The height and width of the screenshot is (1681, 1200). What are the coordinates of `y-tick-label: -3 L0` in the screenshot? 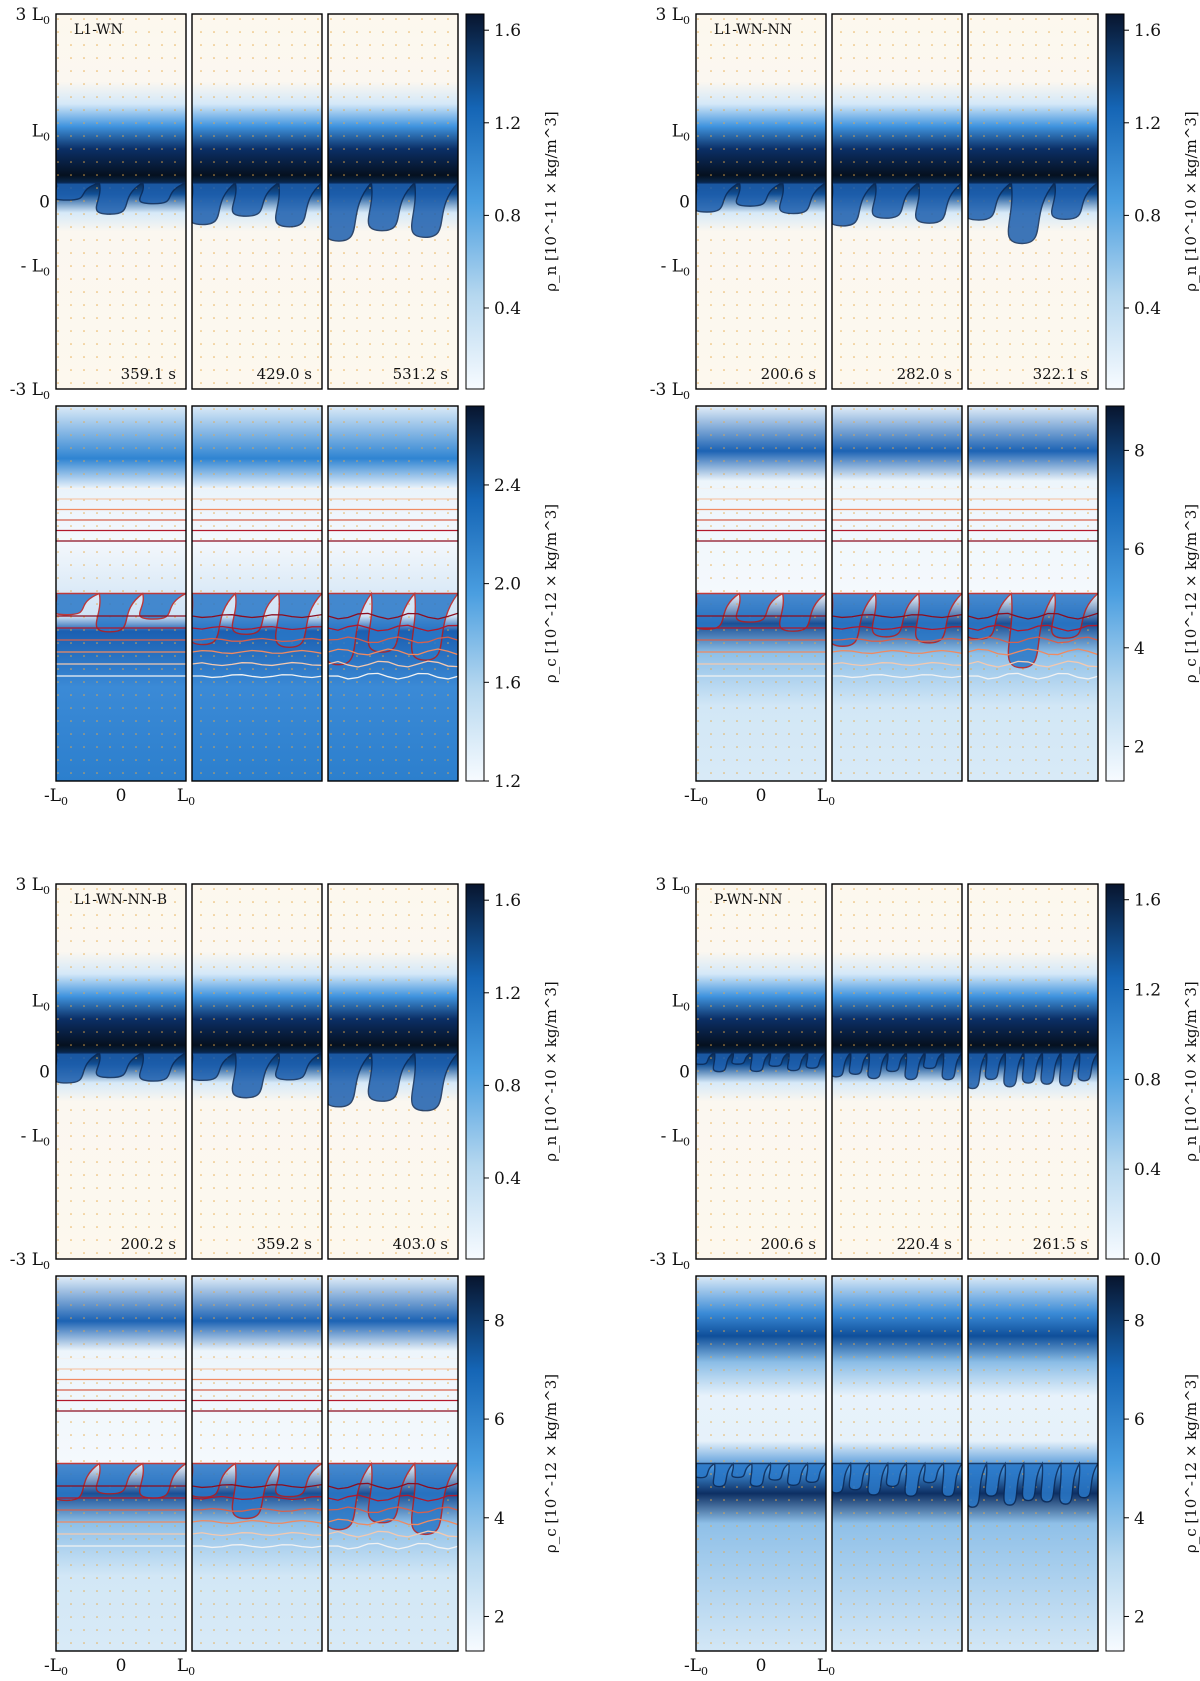 It's located at (30, 1261).